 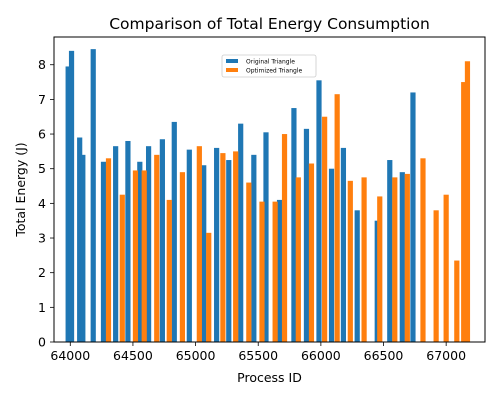 What do you see at coordinates (42, 342) in the screenshot?
I see `y-tick-label-0: 0` at bounding box center [42, 342].